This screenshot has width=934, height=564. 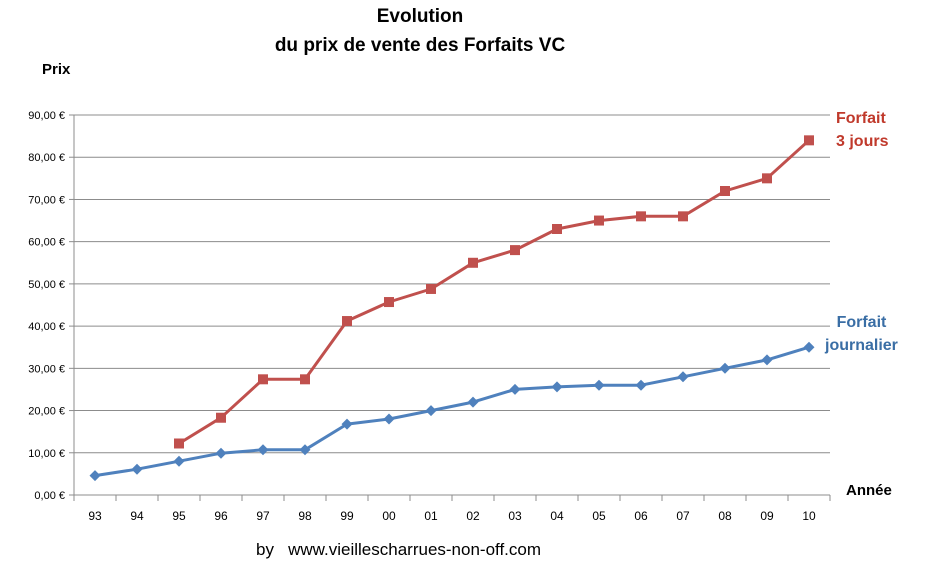 What do you see at coordinates (473, 516) in the screenshot?
I see `x-tick-label: 02` at bounding box center [473, 516].